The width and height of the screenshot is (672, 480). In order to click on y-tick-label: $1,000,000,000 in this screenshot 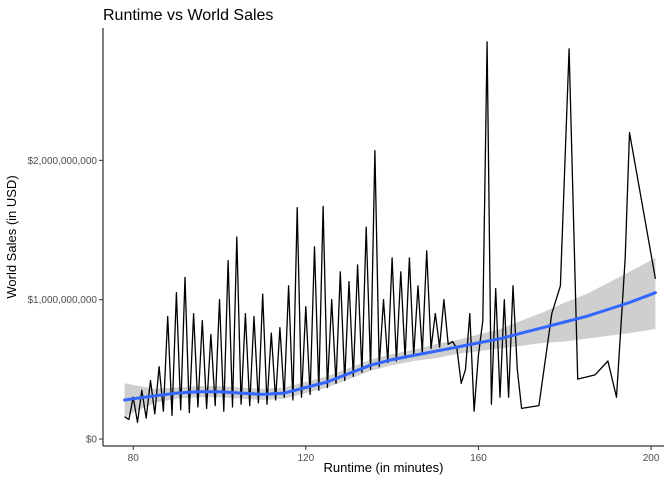, I will do `click(62, 300)`.